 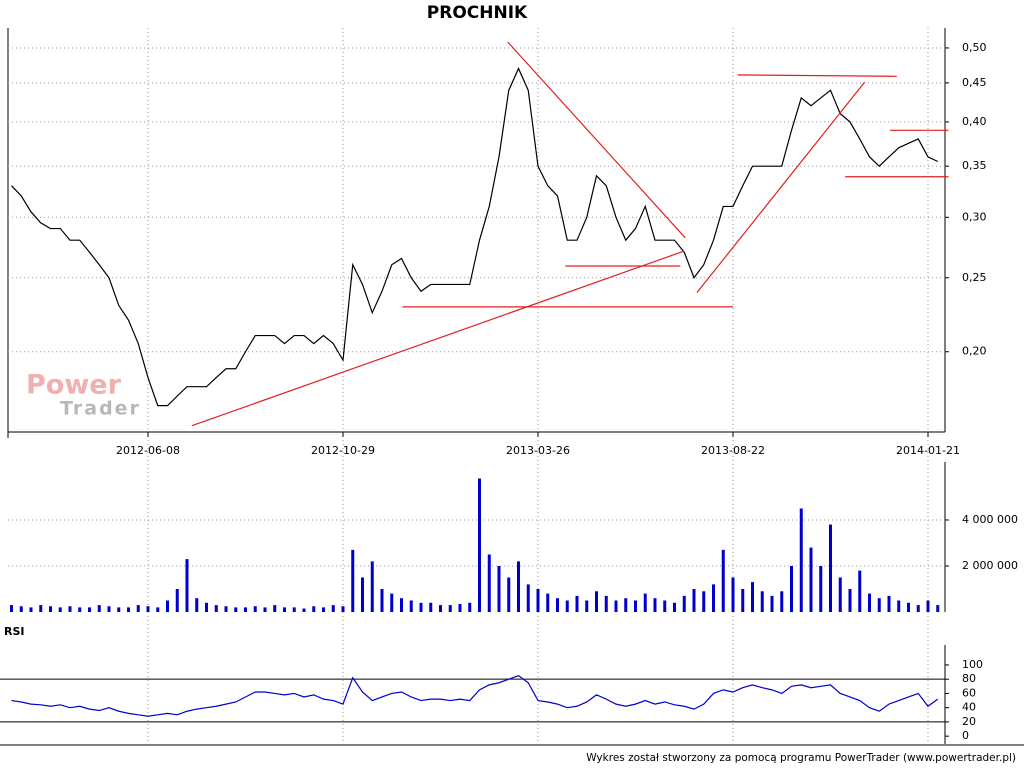 What do you see at coordinates (928, 450) in the screenshot?
I see `x-tick-label: 2014-01-21` at bounding box center [928, 450].